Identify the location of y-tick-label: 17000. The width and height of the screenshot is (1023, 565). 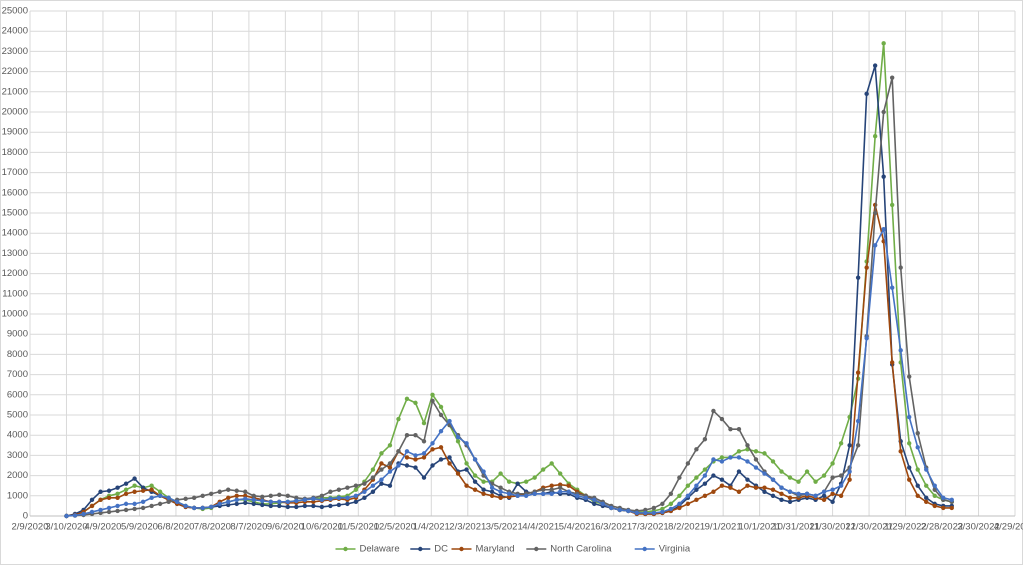
(15, 172).